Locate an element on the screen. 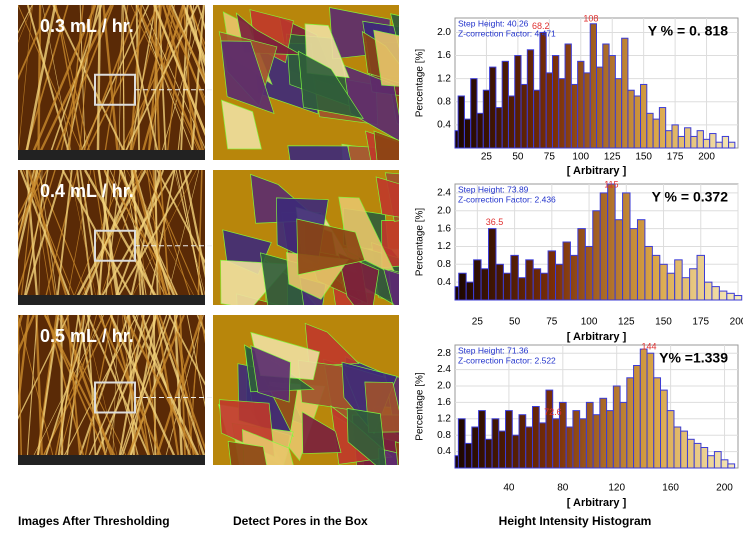 This screenshot has height=542, width=743. x-tick-label: 100 is located at coordinates (580, 157).